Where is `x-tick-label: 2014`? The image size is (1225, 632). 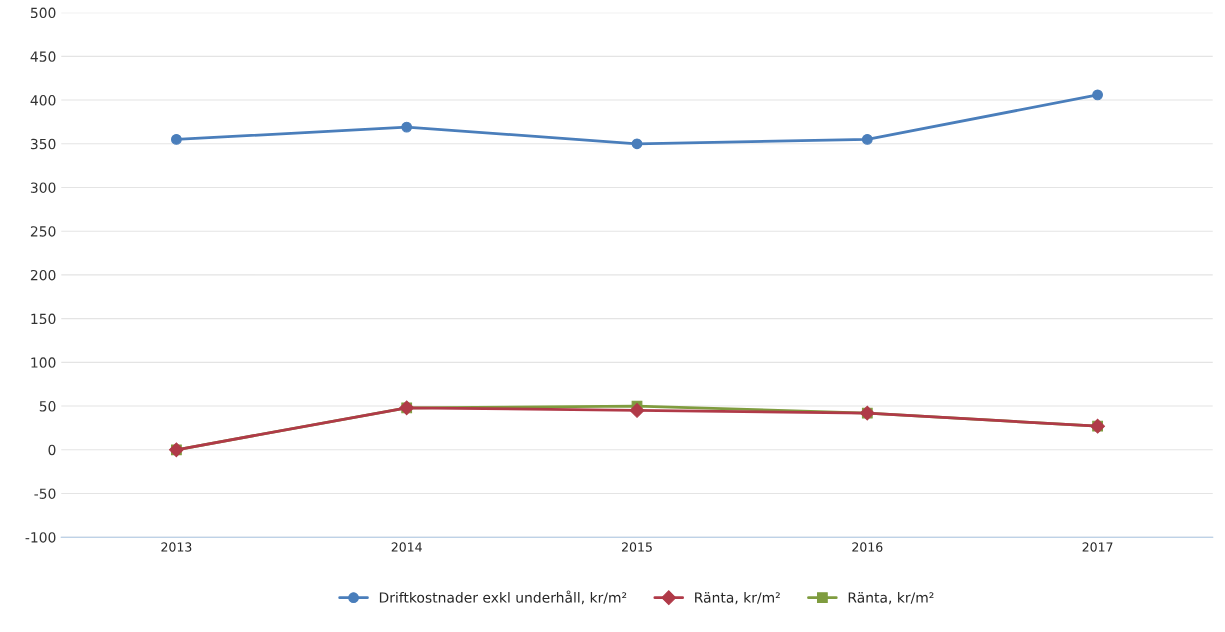
x-tick-label: 2014 is located at coordinates (406, 547).